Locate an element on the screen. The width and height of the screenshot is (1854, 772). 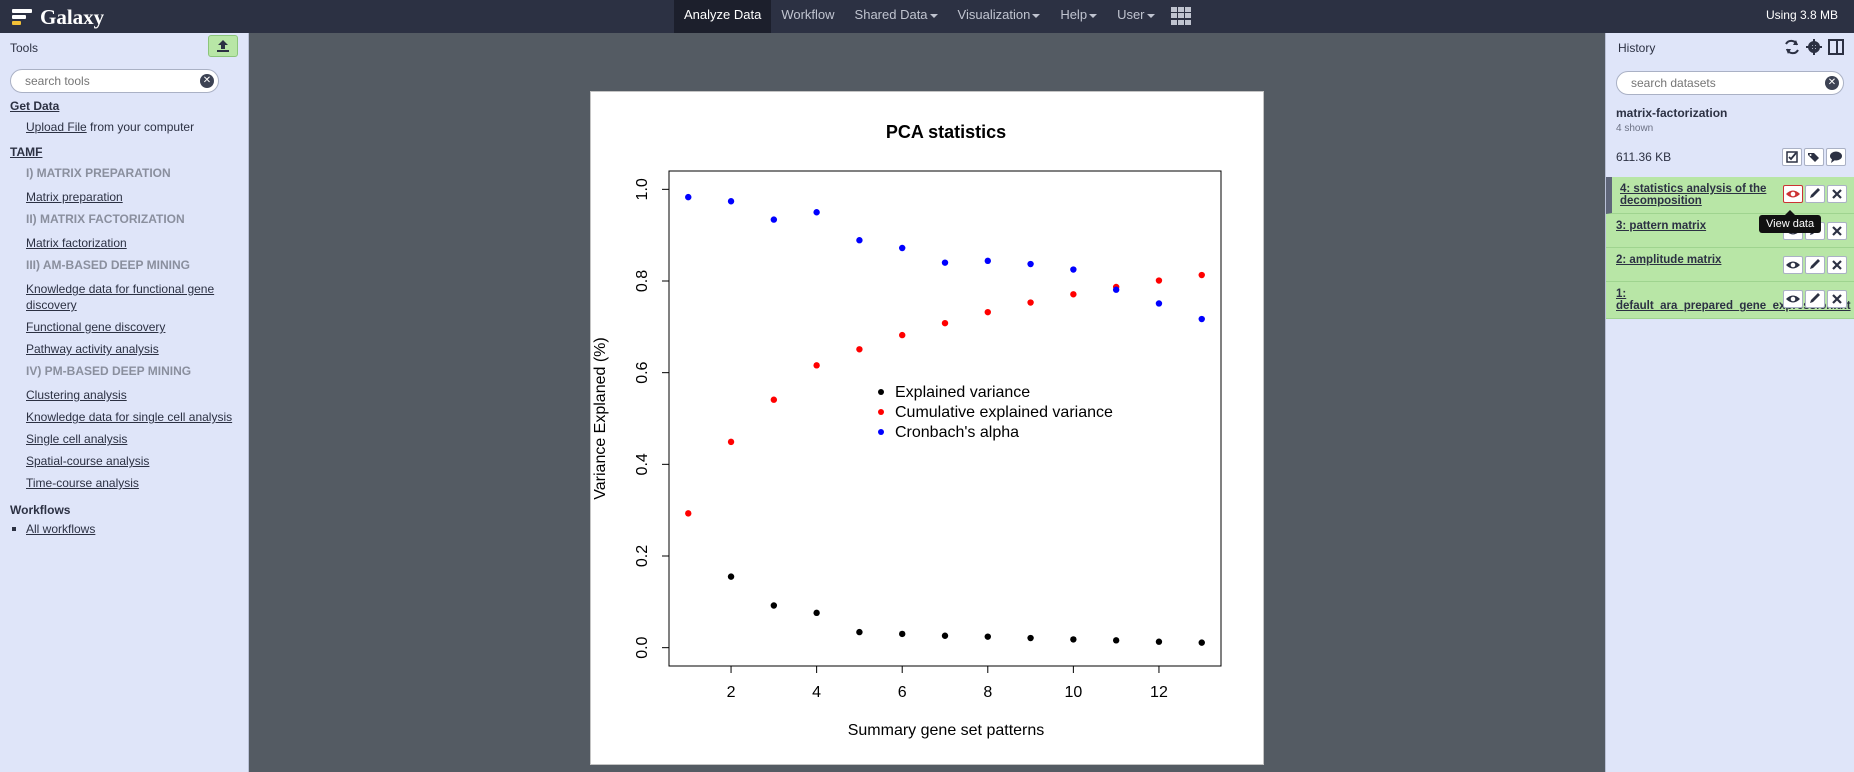
tool-pathway-activity: Pathway activity analysis is located at coordinates (92, 349).